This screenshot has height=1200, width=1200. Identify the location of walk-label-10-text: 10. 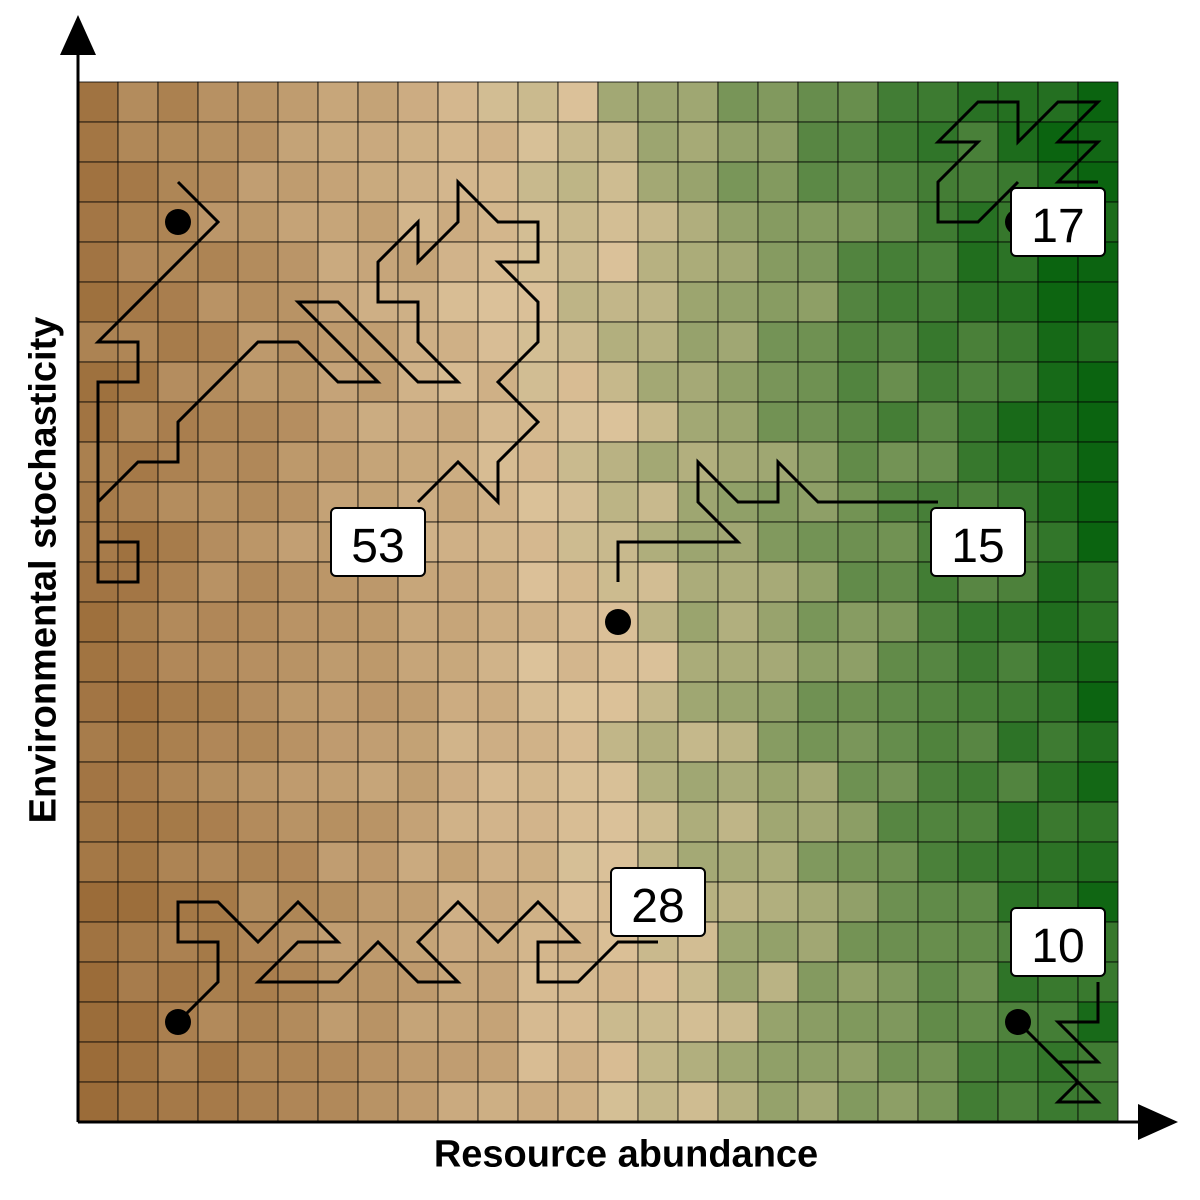
(1057, 946).